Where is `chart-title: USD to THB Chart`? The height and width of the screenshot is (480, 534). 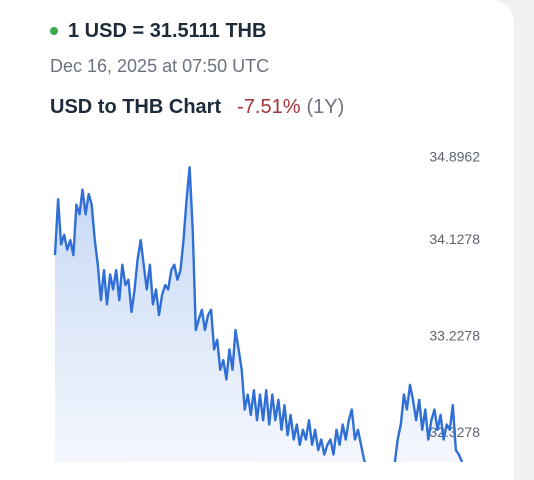 chart-title: USD to THB Chart is located at coordinates (136, 107).